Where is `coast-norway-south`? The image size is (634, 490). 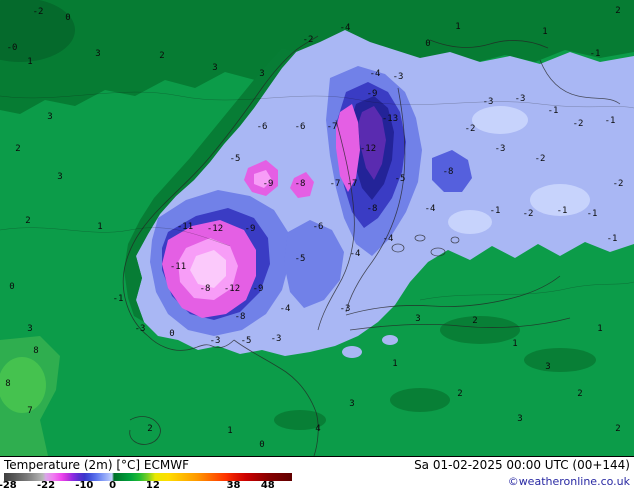 coast-norway-south is located at coordinates (191, 343).